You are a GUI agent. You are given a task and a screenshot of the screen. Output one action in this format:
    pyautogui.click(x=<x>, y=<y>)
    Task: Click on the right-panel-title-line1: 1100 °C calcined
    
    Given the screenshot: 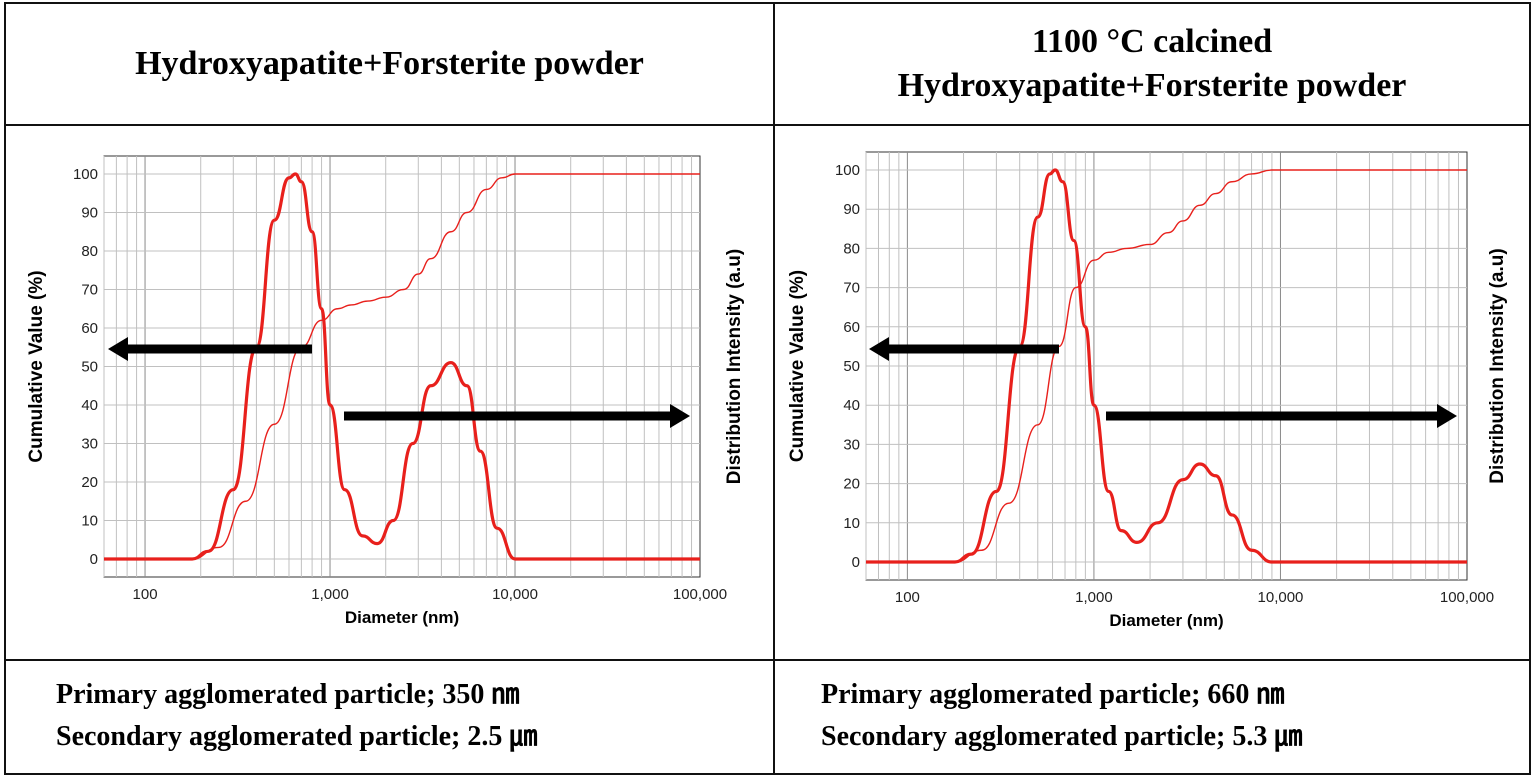 What is the action you would take?
    pyautogui.click(x=1152, y=41)
    